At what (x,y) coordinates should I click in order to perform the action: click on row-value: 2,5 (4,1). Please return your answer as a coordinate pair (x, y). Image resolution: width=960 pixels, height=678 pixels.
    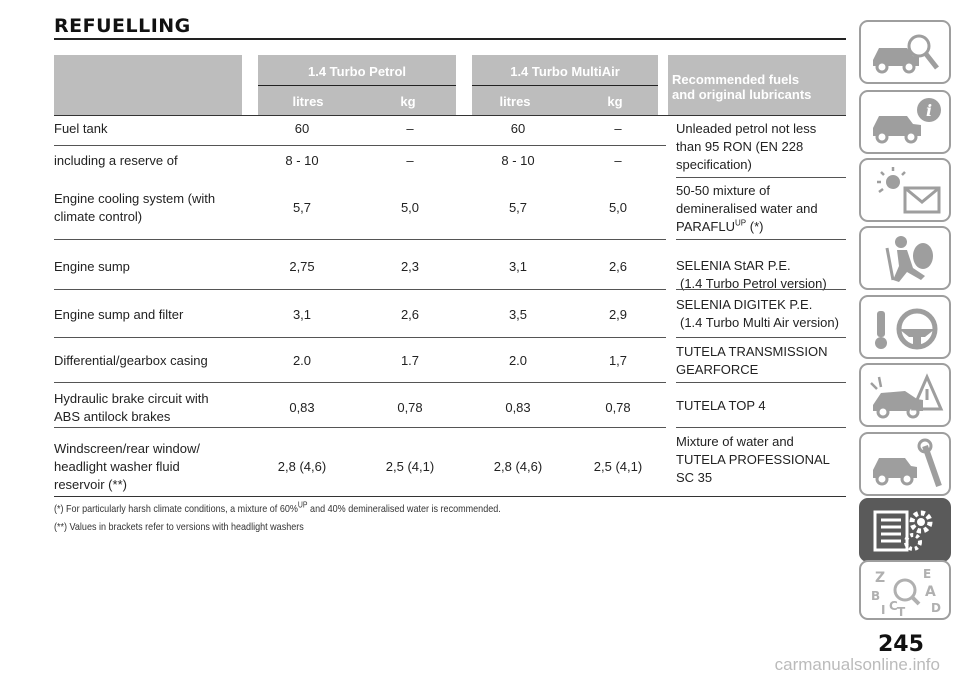
    Looking at the image, I should click on (618, 466).